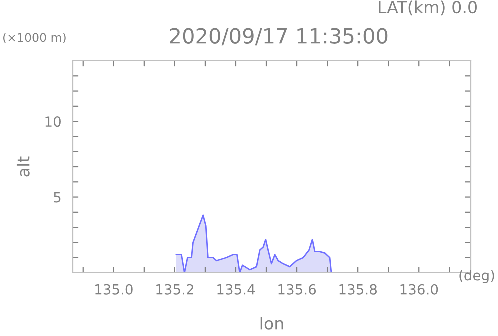 The height and width of the screenshot is (336, 498). I want to click on chart-title: 2020/09/17 11:35:00, so click(279, 37).